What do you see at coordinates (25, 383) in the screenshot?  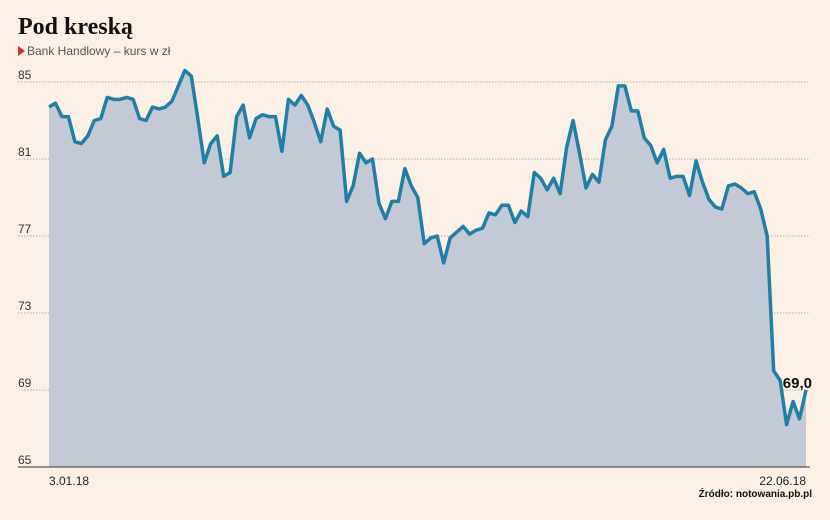 I see `y-tick-label: 69` at bounding box center [25, 383].